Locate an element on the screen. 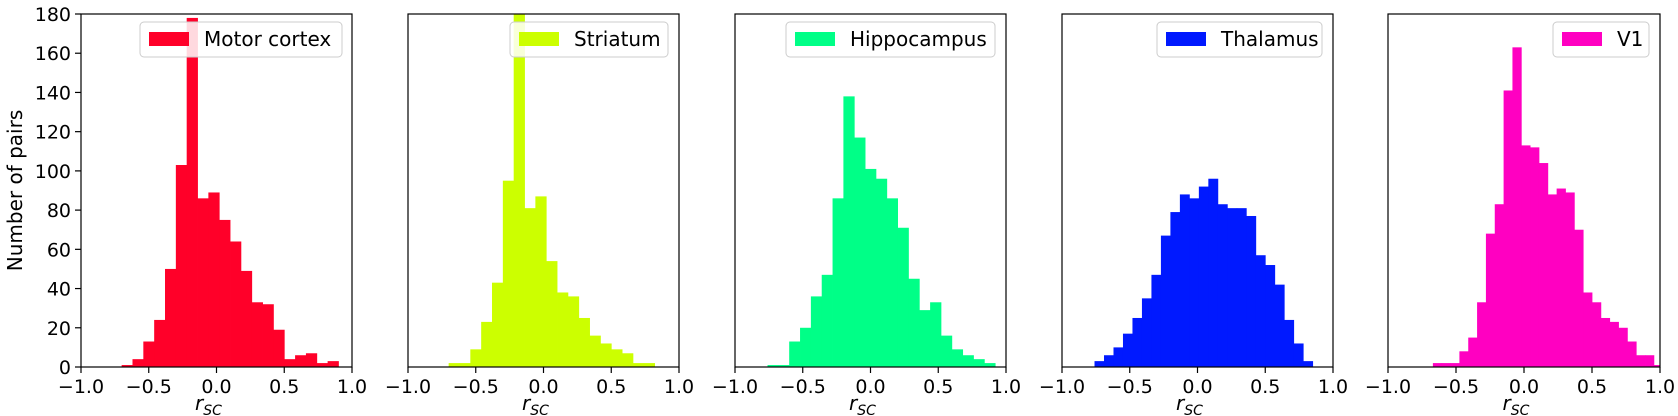 Image resolution: width=1678 pixels, height=416 pixels. y-tick-label: 0 is located at coordinates (65, 368).